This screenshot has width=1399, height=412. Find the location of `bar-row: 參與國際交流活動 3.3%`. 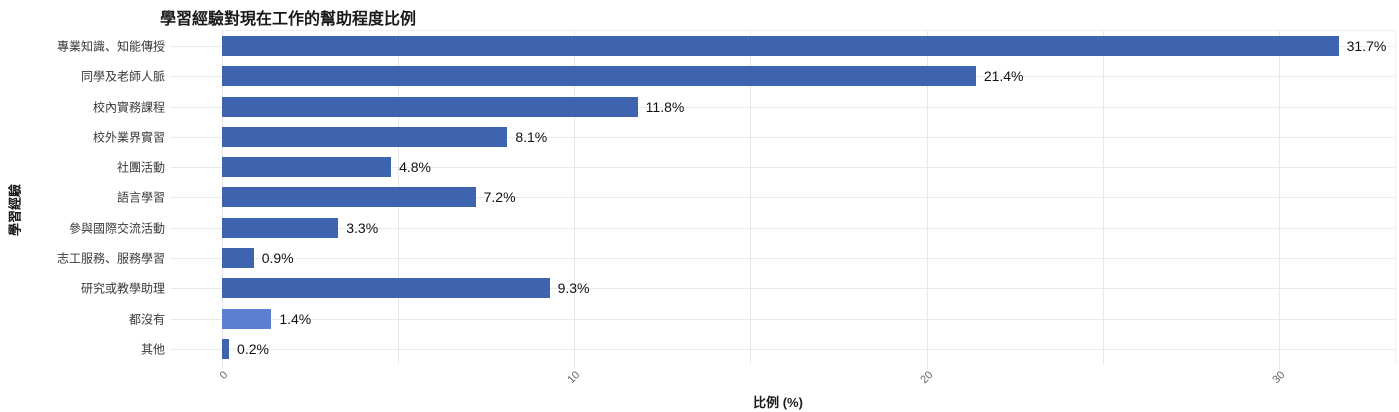

bar-row: 參與國際交流活動 3.3% is located at coordinates (732, 228).